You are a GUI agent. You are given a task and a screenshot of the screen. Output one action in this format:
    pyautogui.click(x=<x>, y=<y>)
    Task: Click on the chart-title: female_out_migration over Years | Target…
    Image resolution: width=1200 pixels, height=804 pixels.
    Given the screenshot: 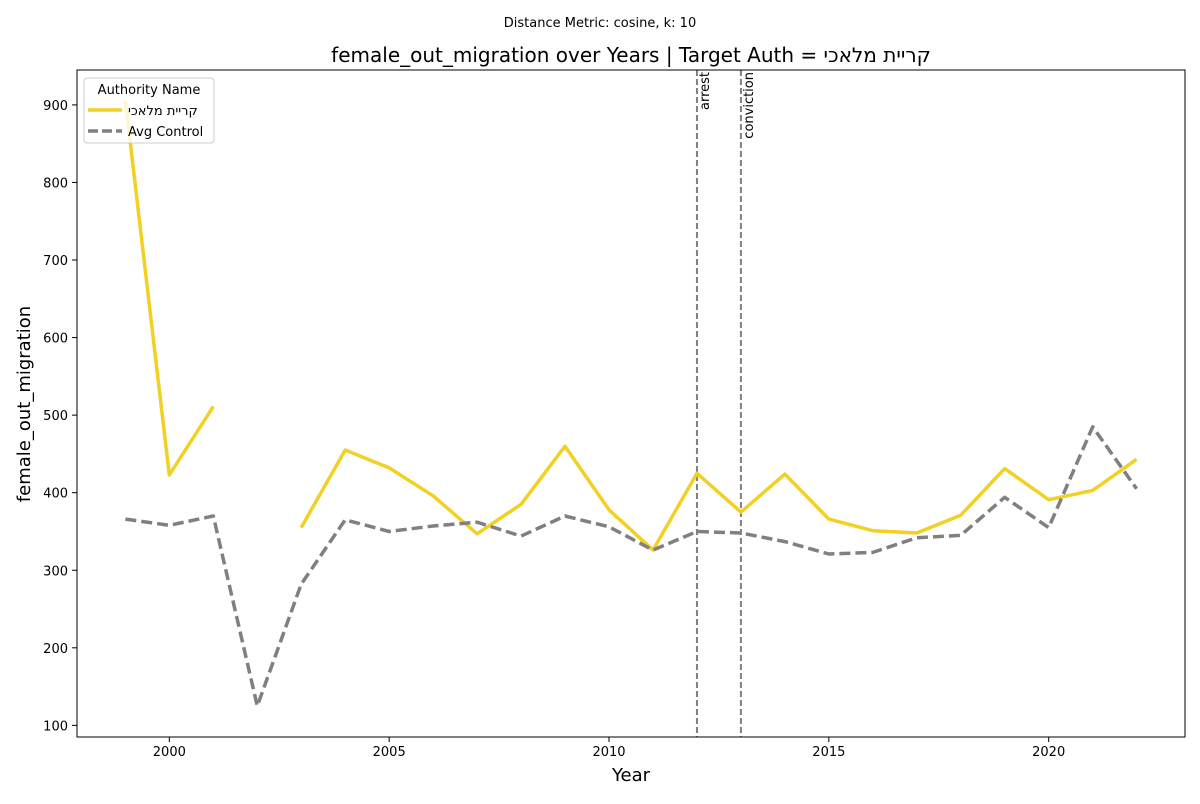 What is the action you would take?
    pyautogui.click(x=631, y=55)
    